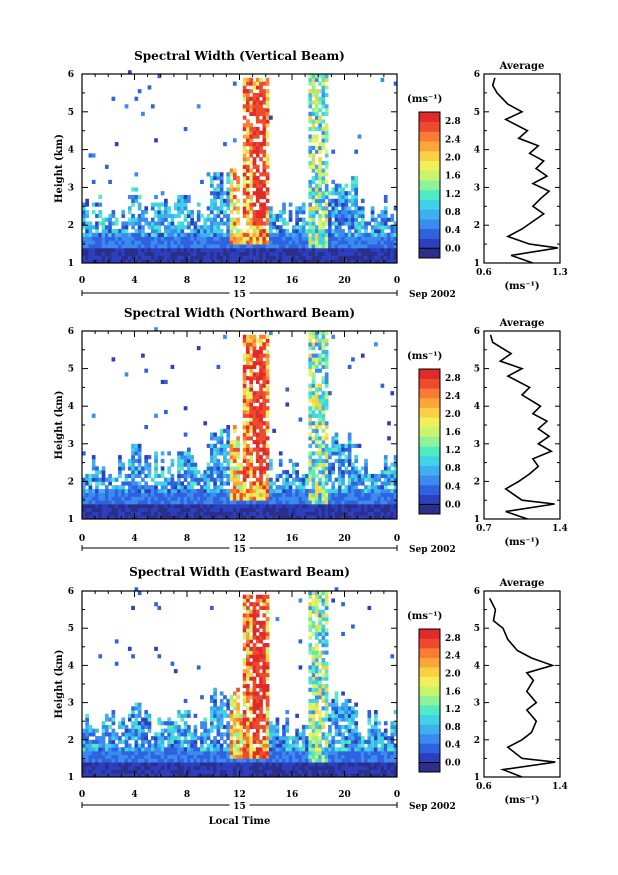  I want to click on profile-y-tick-label: 1, so click(477, 264).